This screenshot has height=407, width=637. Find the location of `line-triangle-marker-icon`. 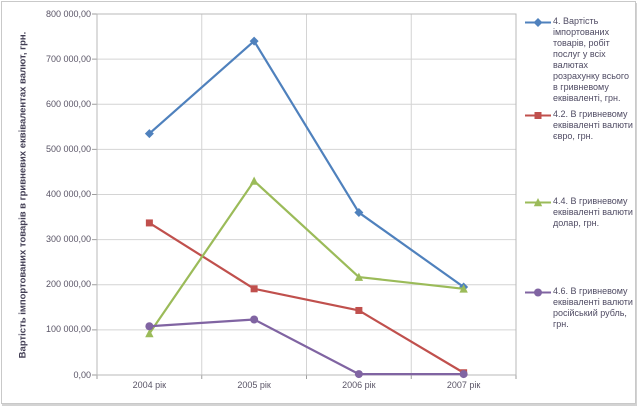

line-triangle-marker-icon is located at coordinates (538, 202).